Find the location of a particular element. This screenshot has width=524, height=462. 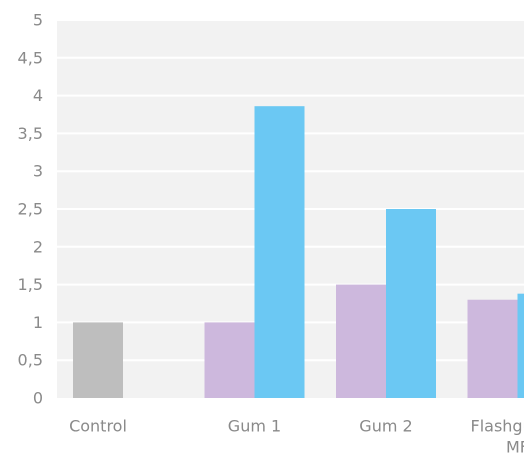

x-tick-label: MF is located at coordinates (515, 447).